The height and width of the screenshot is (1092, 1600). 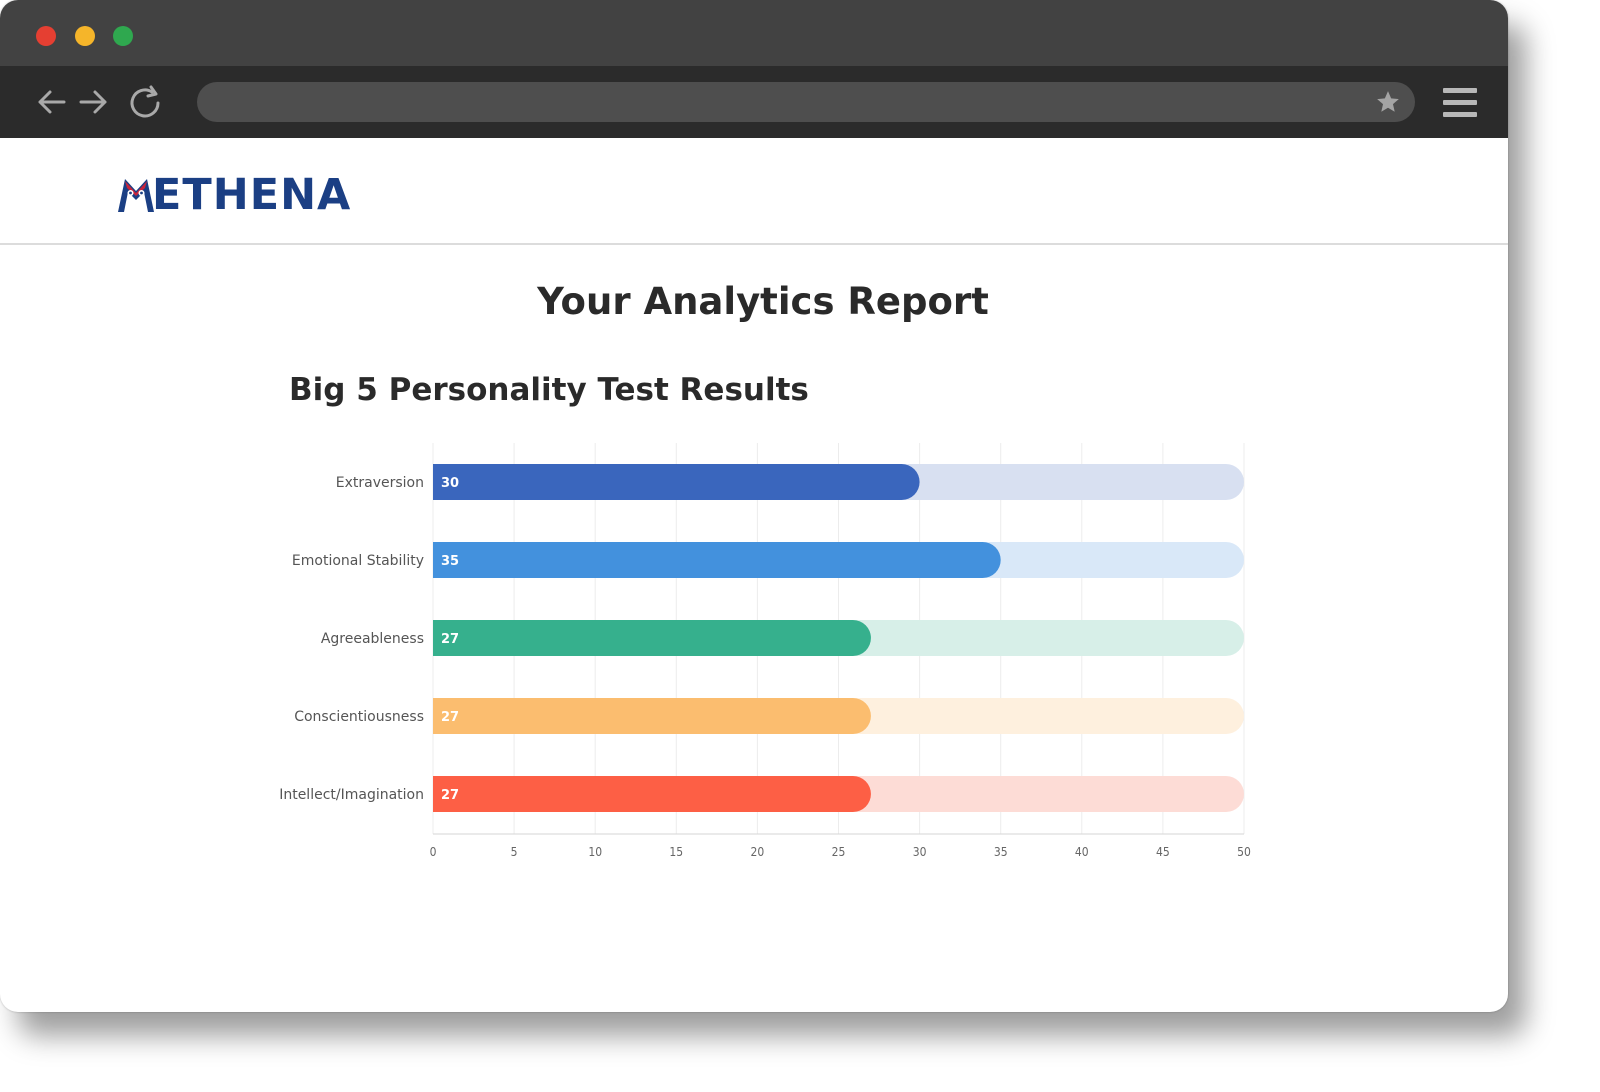 What do you see at coordinates (46, 36) in the screenshot?
I see `close-dot` at bounding box center [46, 36].